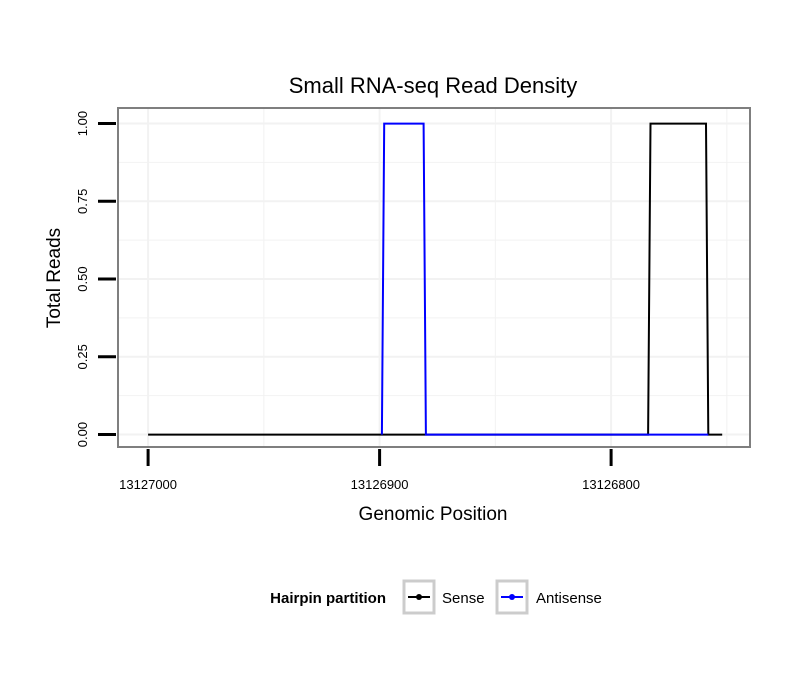 Image resolution: width=810 pixels, height=690 pixels. I want to click on legend: Hairpin partition Sense Antisense, so click(436, 597).